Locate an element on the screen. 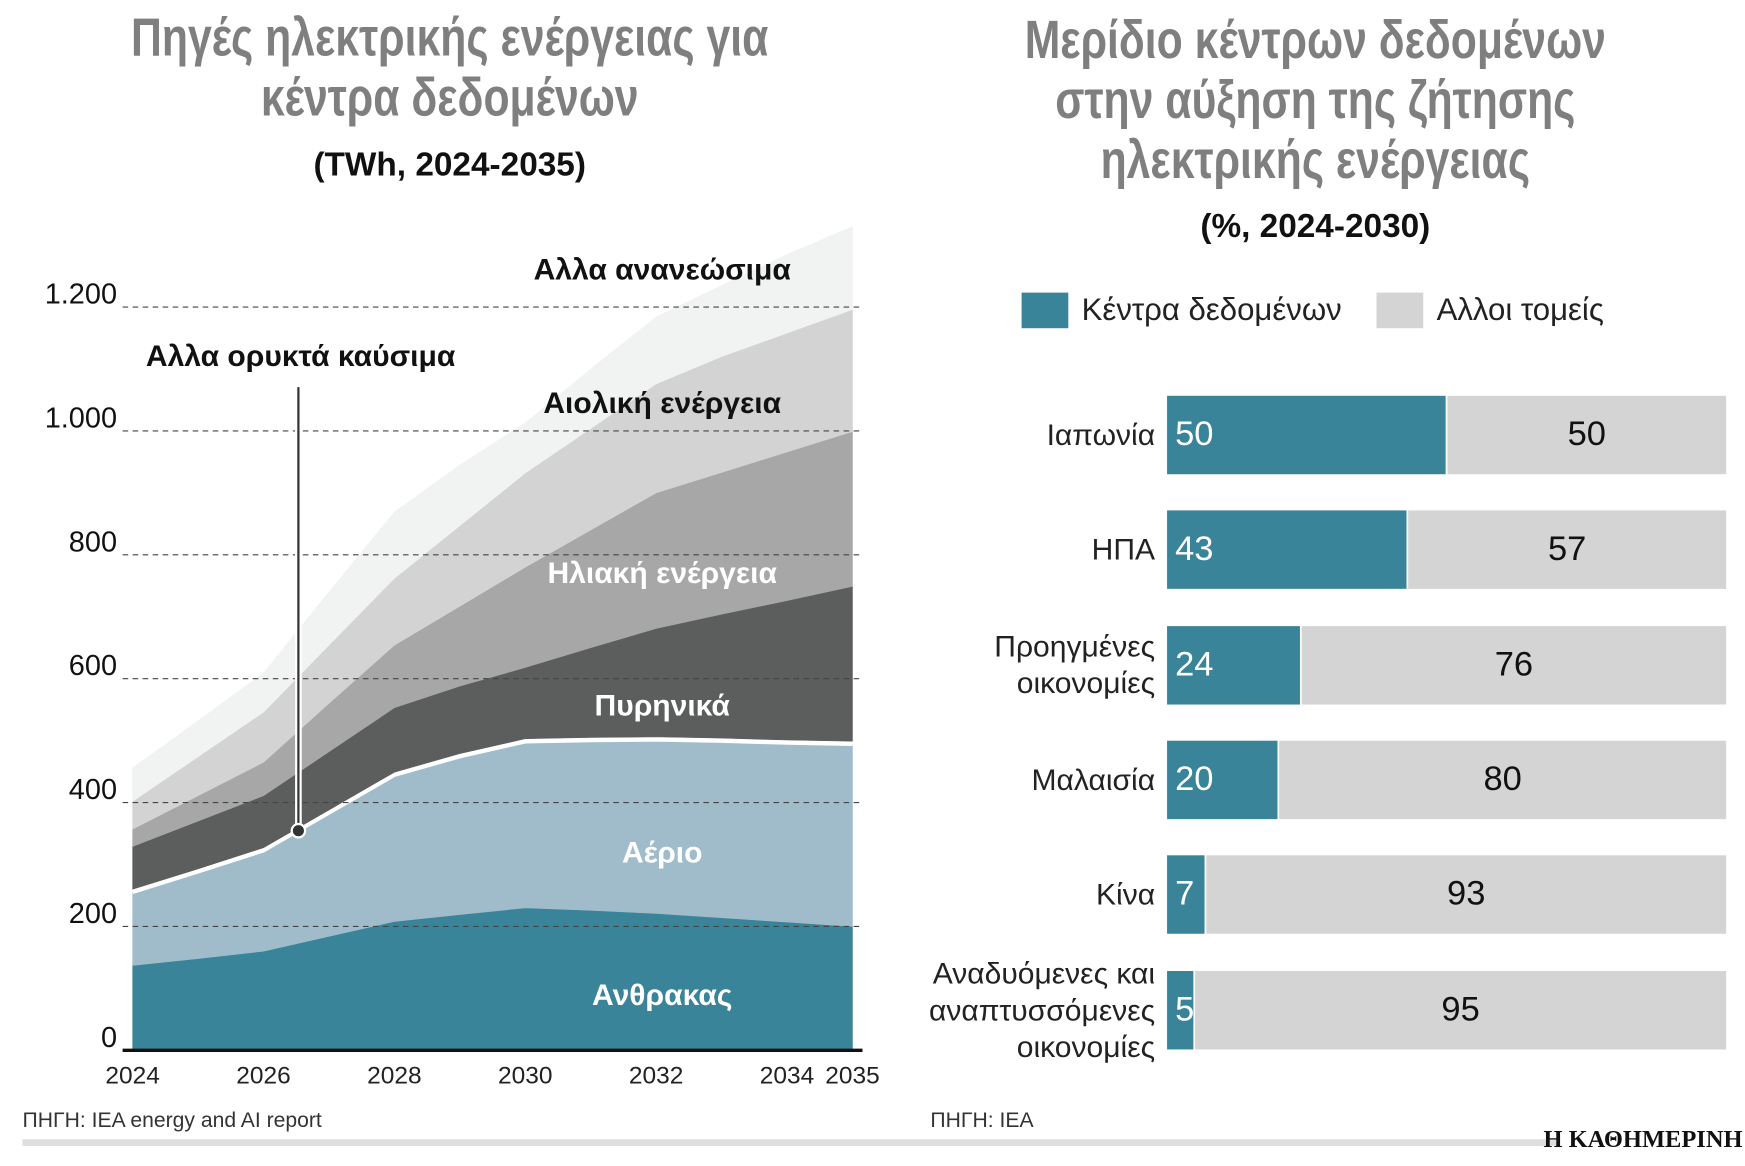 The height and width of the screenshot is (1166, 1745). x-tick-label: 2024 is located at coordinates (132, 1075).